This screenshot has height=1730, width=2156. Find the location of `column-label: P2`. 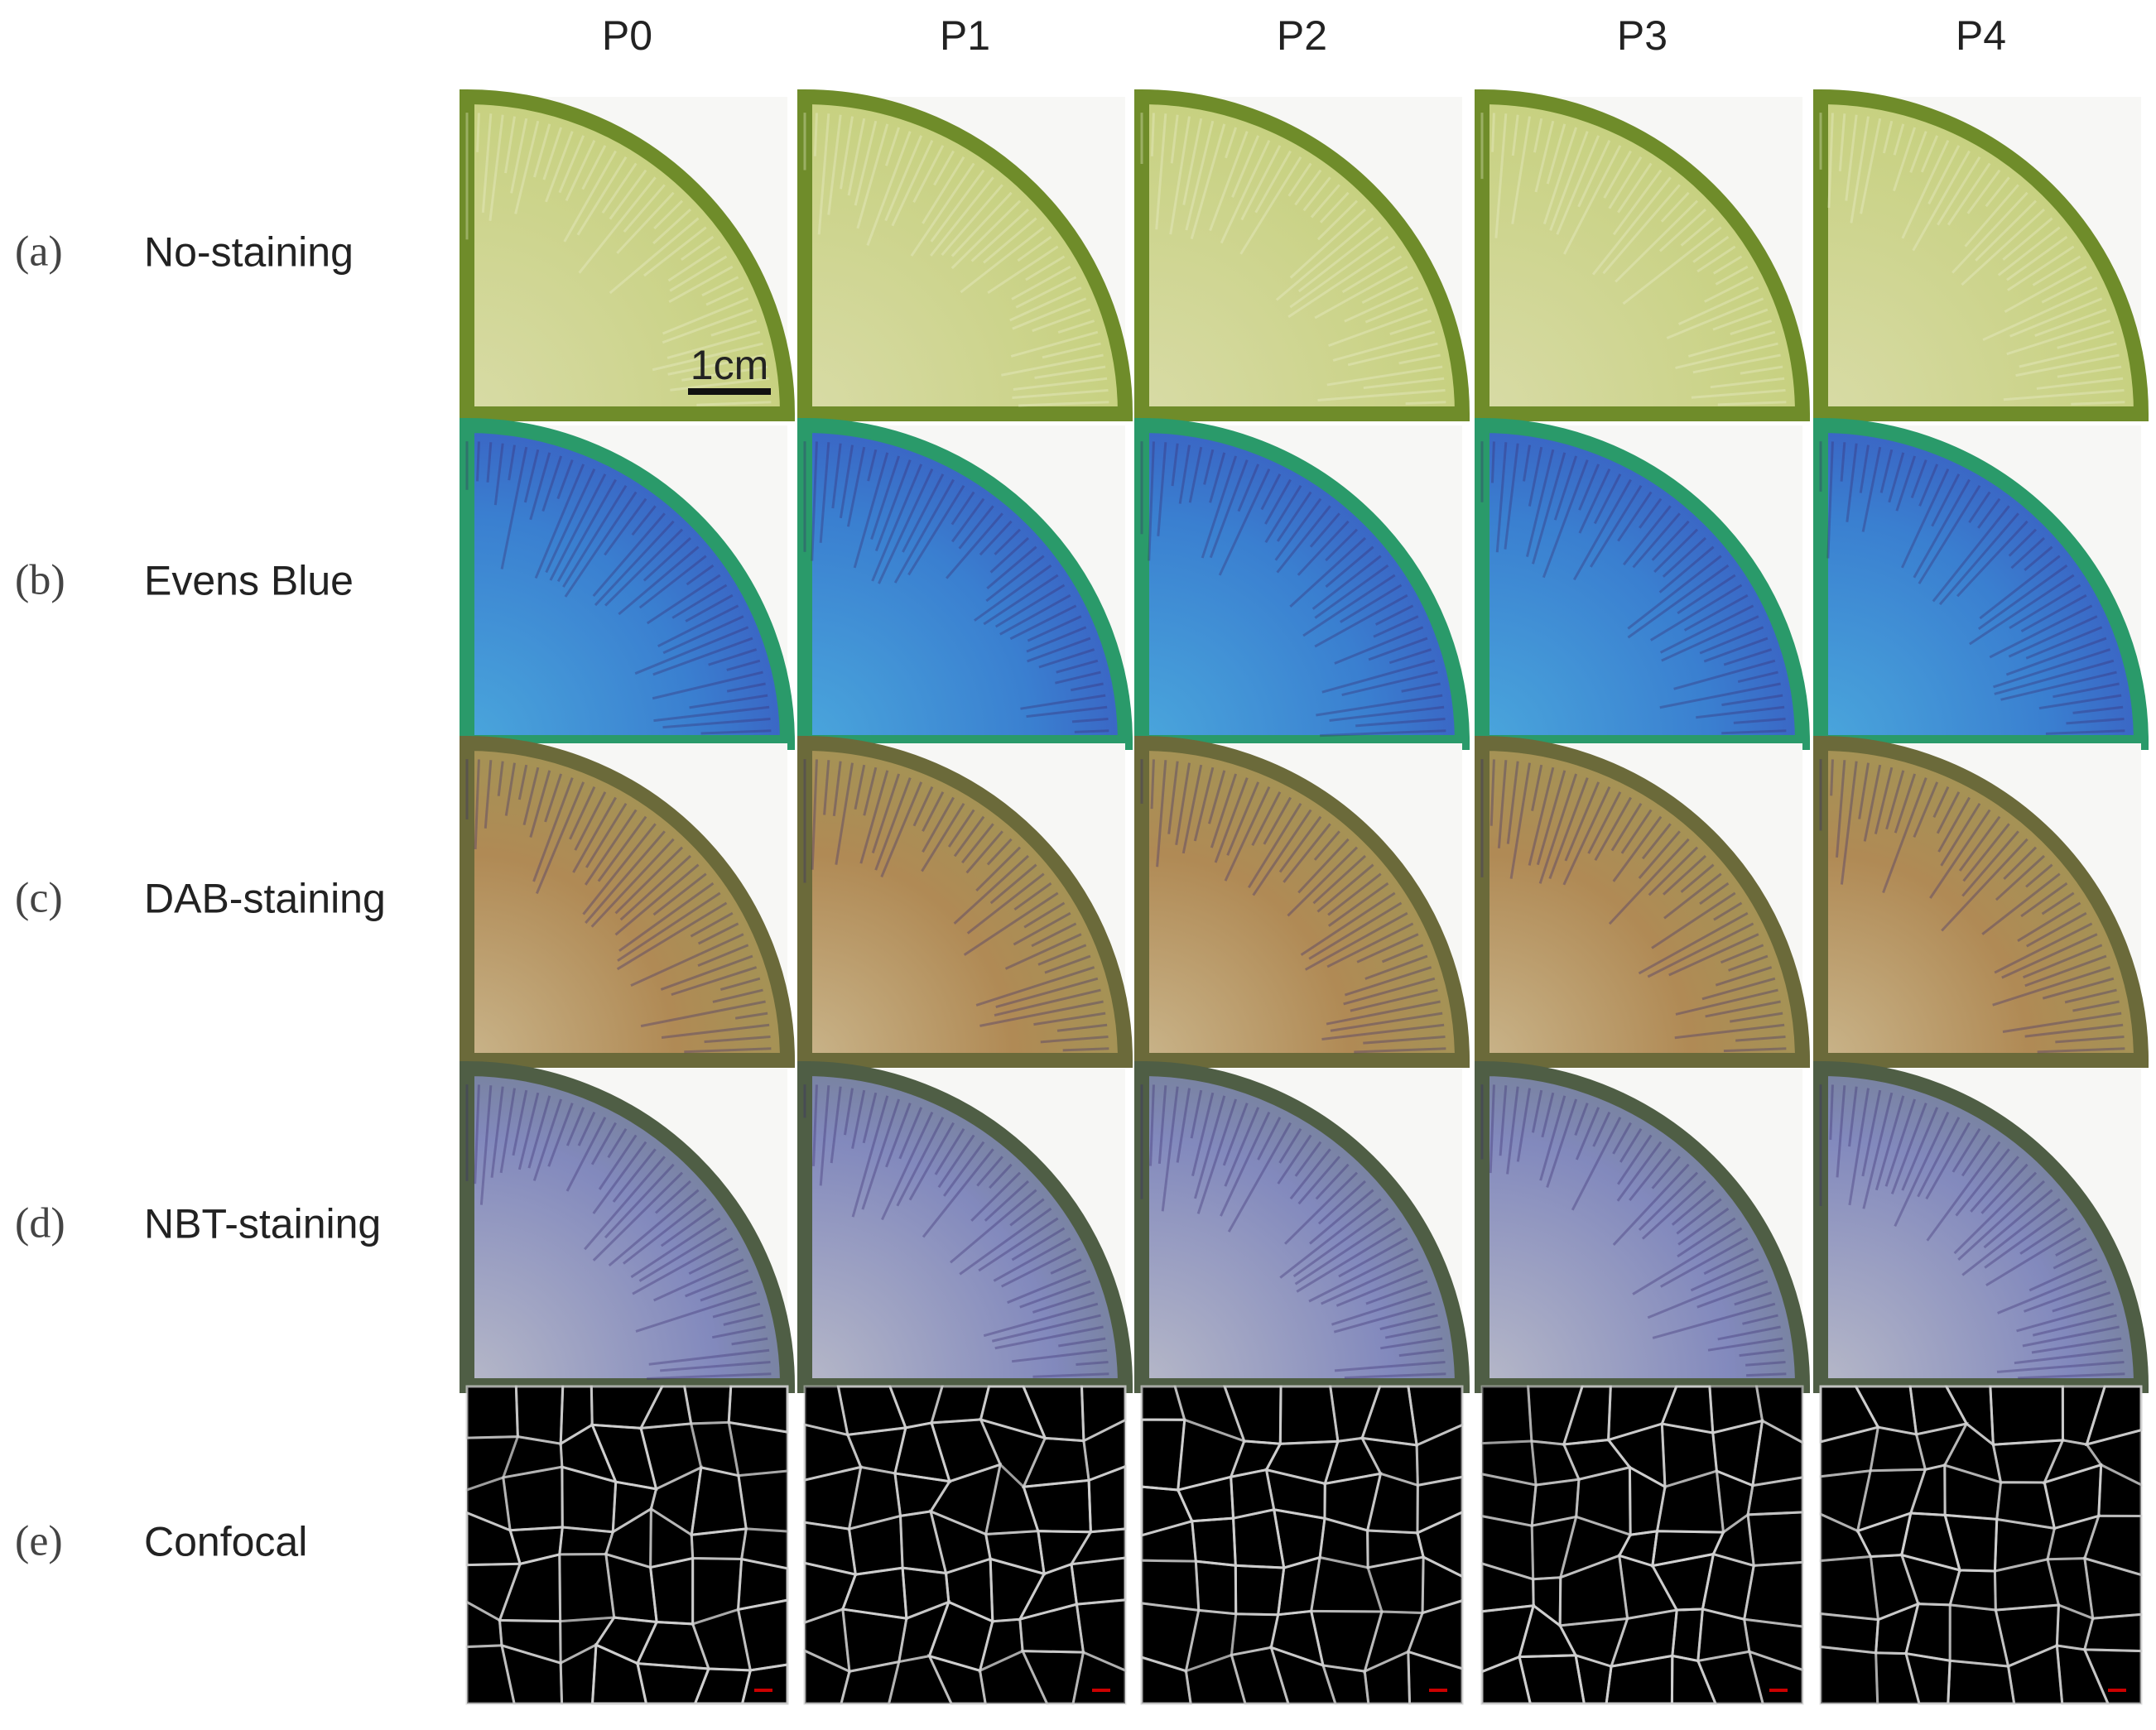

column-label: P2 is located at coordinates (1302, 35).